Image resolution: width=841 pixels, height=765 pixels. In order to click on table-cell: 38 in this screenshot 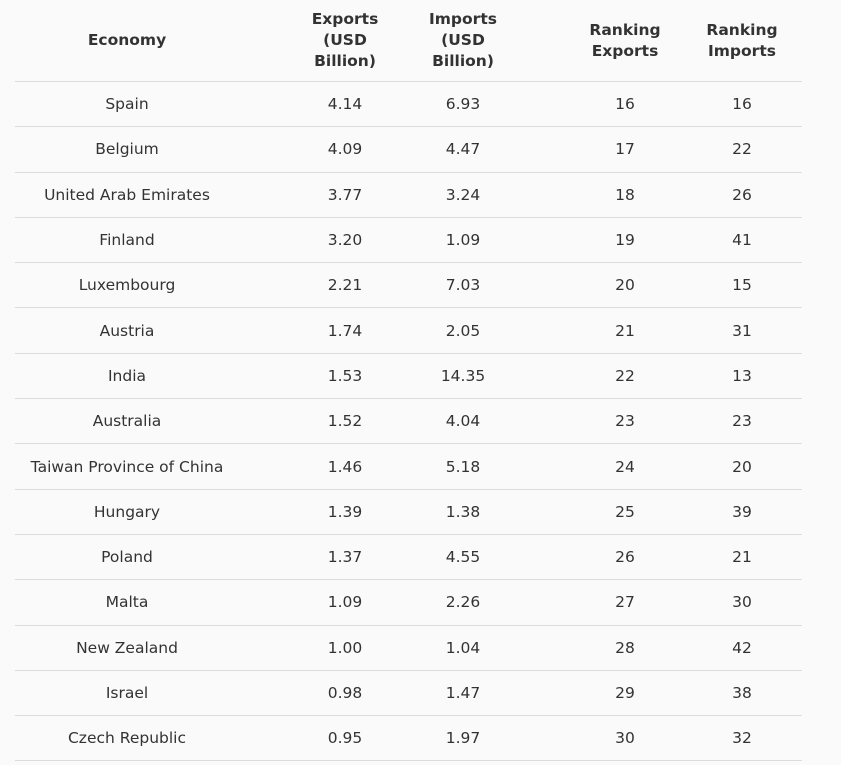, I will do `click(742, 693)`.